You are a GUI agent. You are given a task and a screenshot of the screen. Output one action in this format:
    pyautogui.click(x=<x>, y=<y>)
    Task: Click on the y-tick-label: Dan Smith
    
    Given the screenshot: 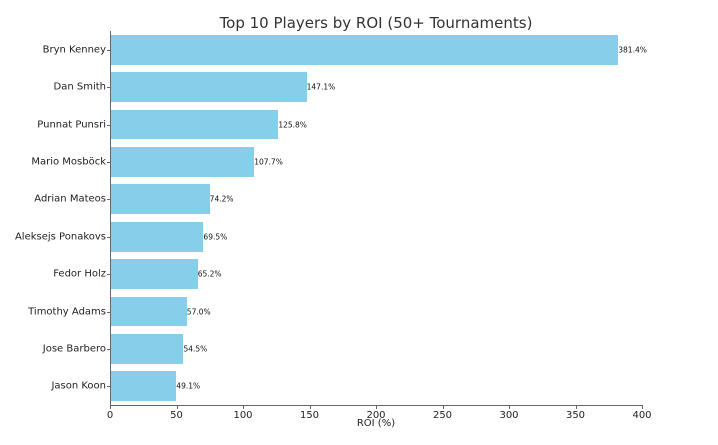 What is the action you would take?
    pyautogui.click(x=79, y=87)
    